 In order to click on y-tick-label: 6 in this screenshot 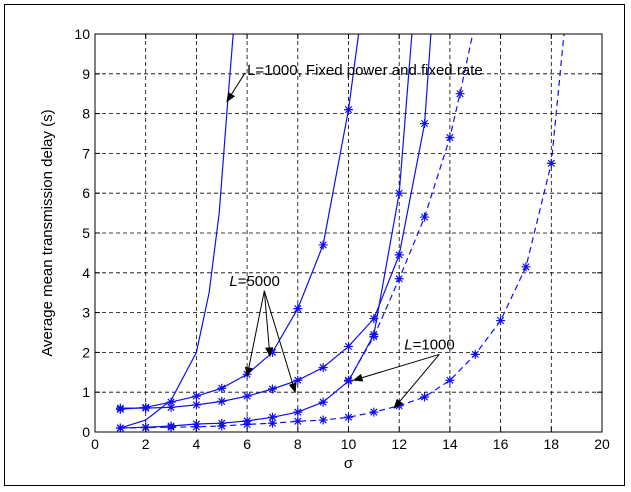, I will do `click(86, 193)`.